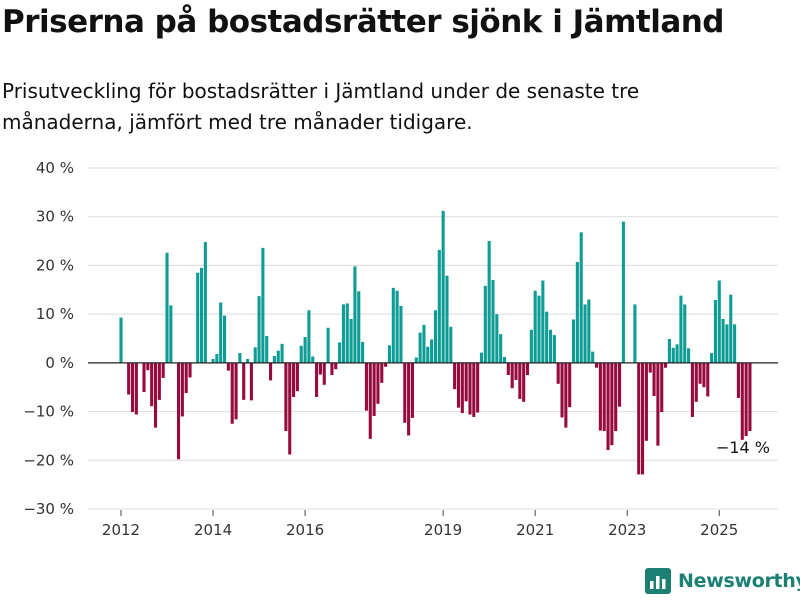 The image size is (800, 600). I want to click on y-tick-label: −20 %, so click(48, 460).